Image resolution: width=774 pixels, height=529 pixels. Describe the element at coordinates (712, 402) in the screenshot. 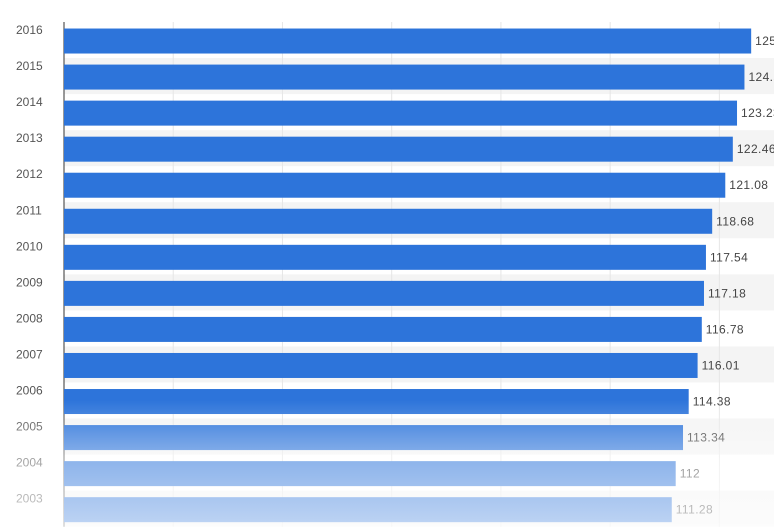

I see `value-label: 114.38` at that location.